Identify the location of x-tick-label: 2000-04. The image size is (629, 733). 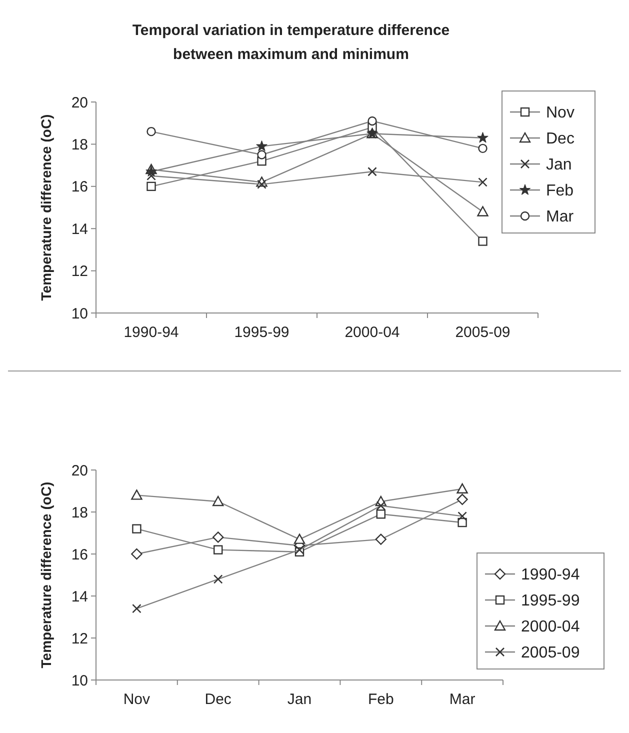
(372, 332).